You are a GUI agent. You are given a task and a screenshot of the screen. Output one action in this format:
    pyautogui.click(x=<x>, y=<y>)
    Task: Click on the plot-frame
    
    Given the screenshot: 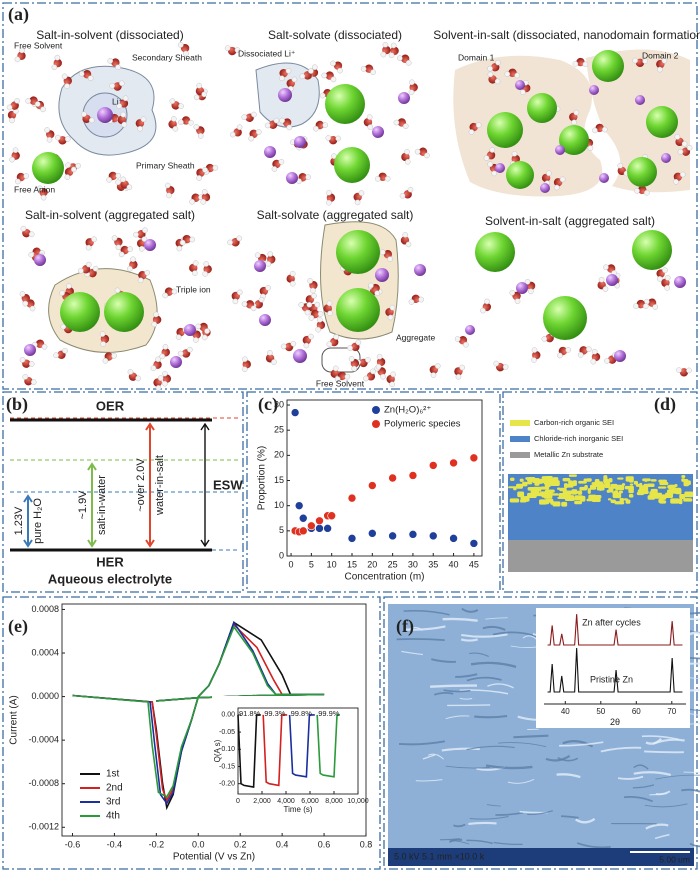 What is the action you would take?
    pyautogui.click(x=214, y=720)
    